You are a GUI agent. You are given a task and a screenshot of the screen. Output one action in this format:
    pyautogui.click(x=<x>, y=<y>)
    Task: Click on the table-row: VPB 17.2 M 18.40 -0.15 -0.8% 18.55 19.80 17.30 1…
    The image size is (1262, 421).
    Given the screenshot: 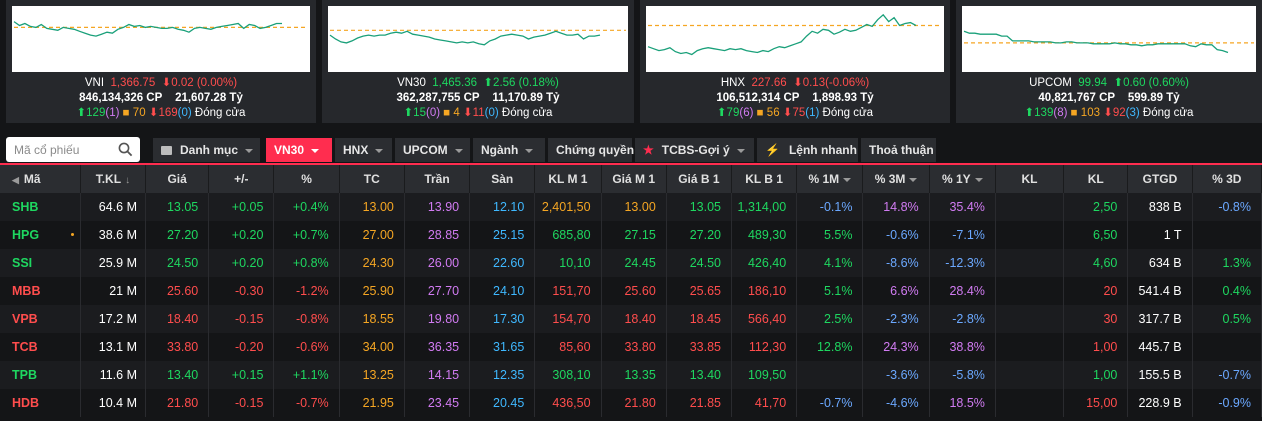 What is the action you would take?
    pyautogui.click(x=631, y=319)
    